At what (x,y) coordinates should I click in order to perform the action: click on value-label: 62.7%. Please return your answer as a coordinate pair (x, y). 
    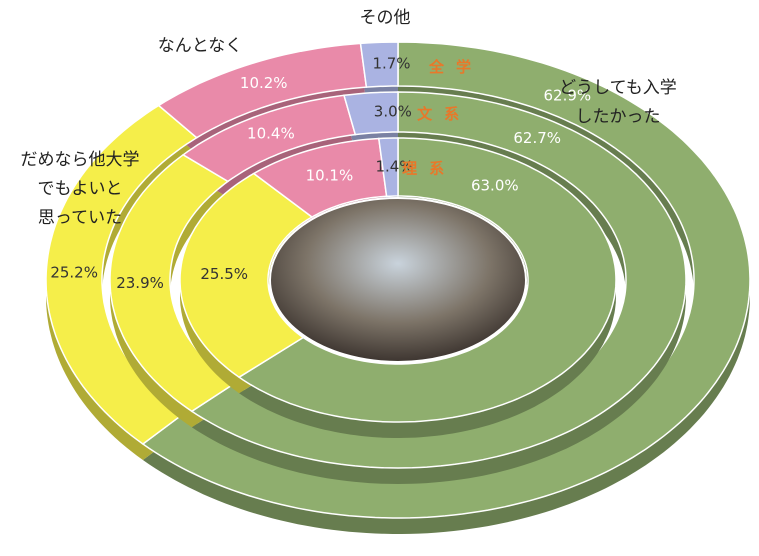
    Looking at the image, I should click on (537, 138).